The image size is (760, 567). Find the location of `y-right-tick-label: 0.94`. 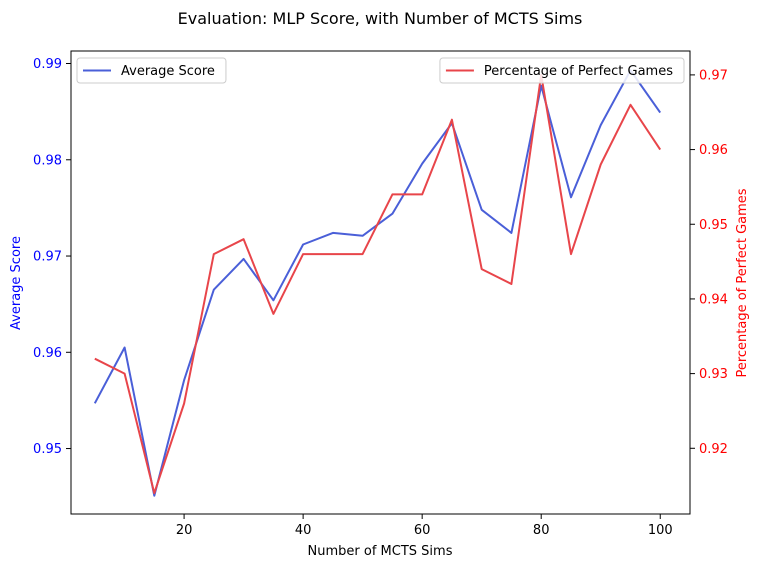

y-right-tick-label: 0.94 is located at coordinates (713, 299).